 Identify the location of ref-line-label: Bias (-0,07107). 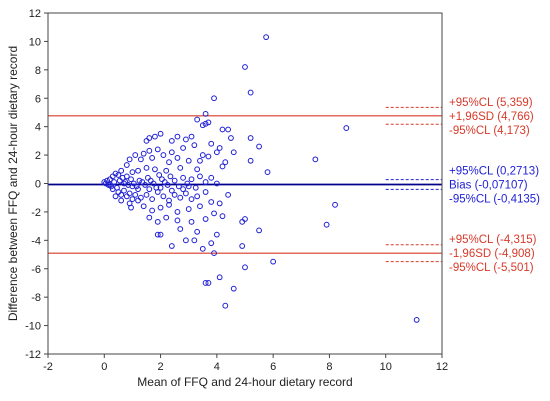
(488, 186).